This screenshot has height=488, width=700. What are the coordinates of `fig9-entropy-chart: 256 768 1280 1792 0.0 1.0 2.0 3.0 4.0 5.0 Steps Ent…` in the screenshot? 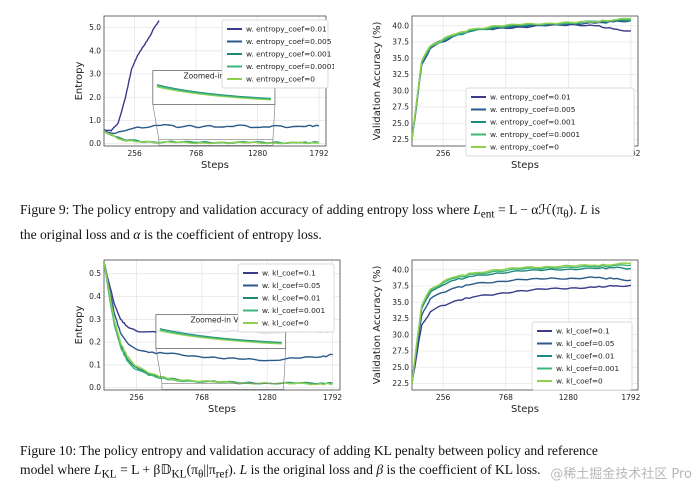 It's located at (203, 92).